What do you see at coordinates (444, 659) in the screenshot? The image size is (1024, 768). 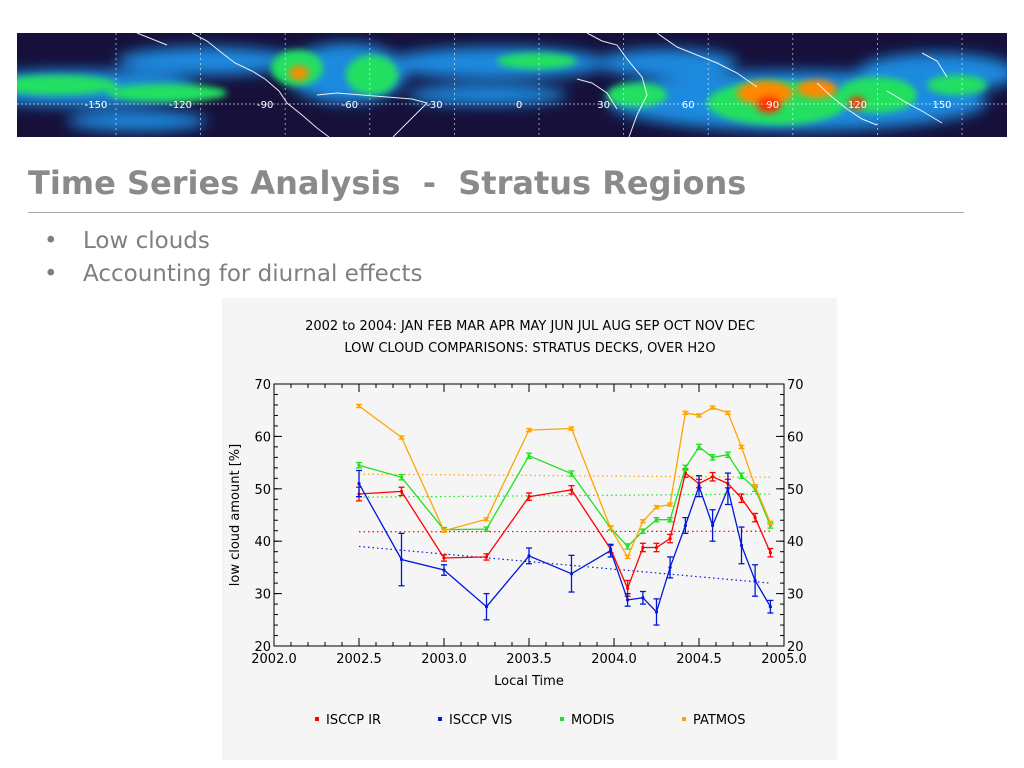 I see `x-tick-label: 2003.0` at bounding box center [444, 659].